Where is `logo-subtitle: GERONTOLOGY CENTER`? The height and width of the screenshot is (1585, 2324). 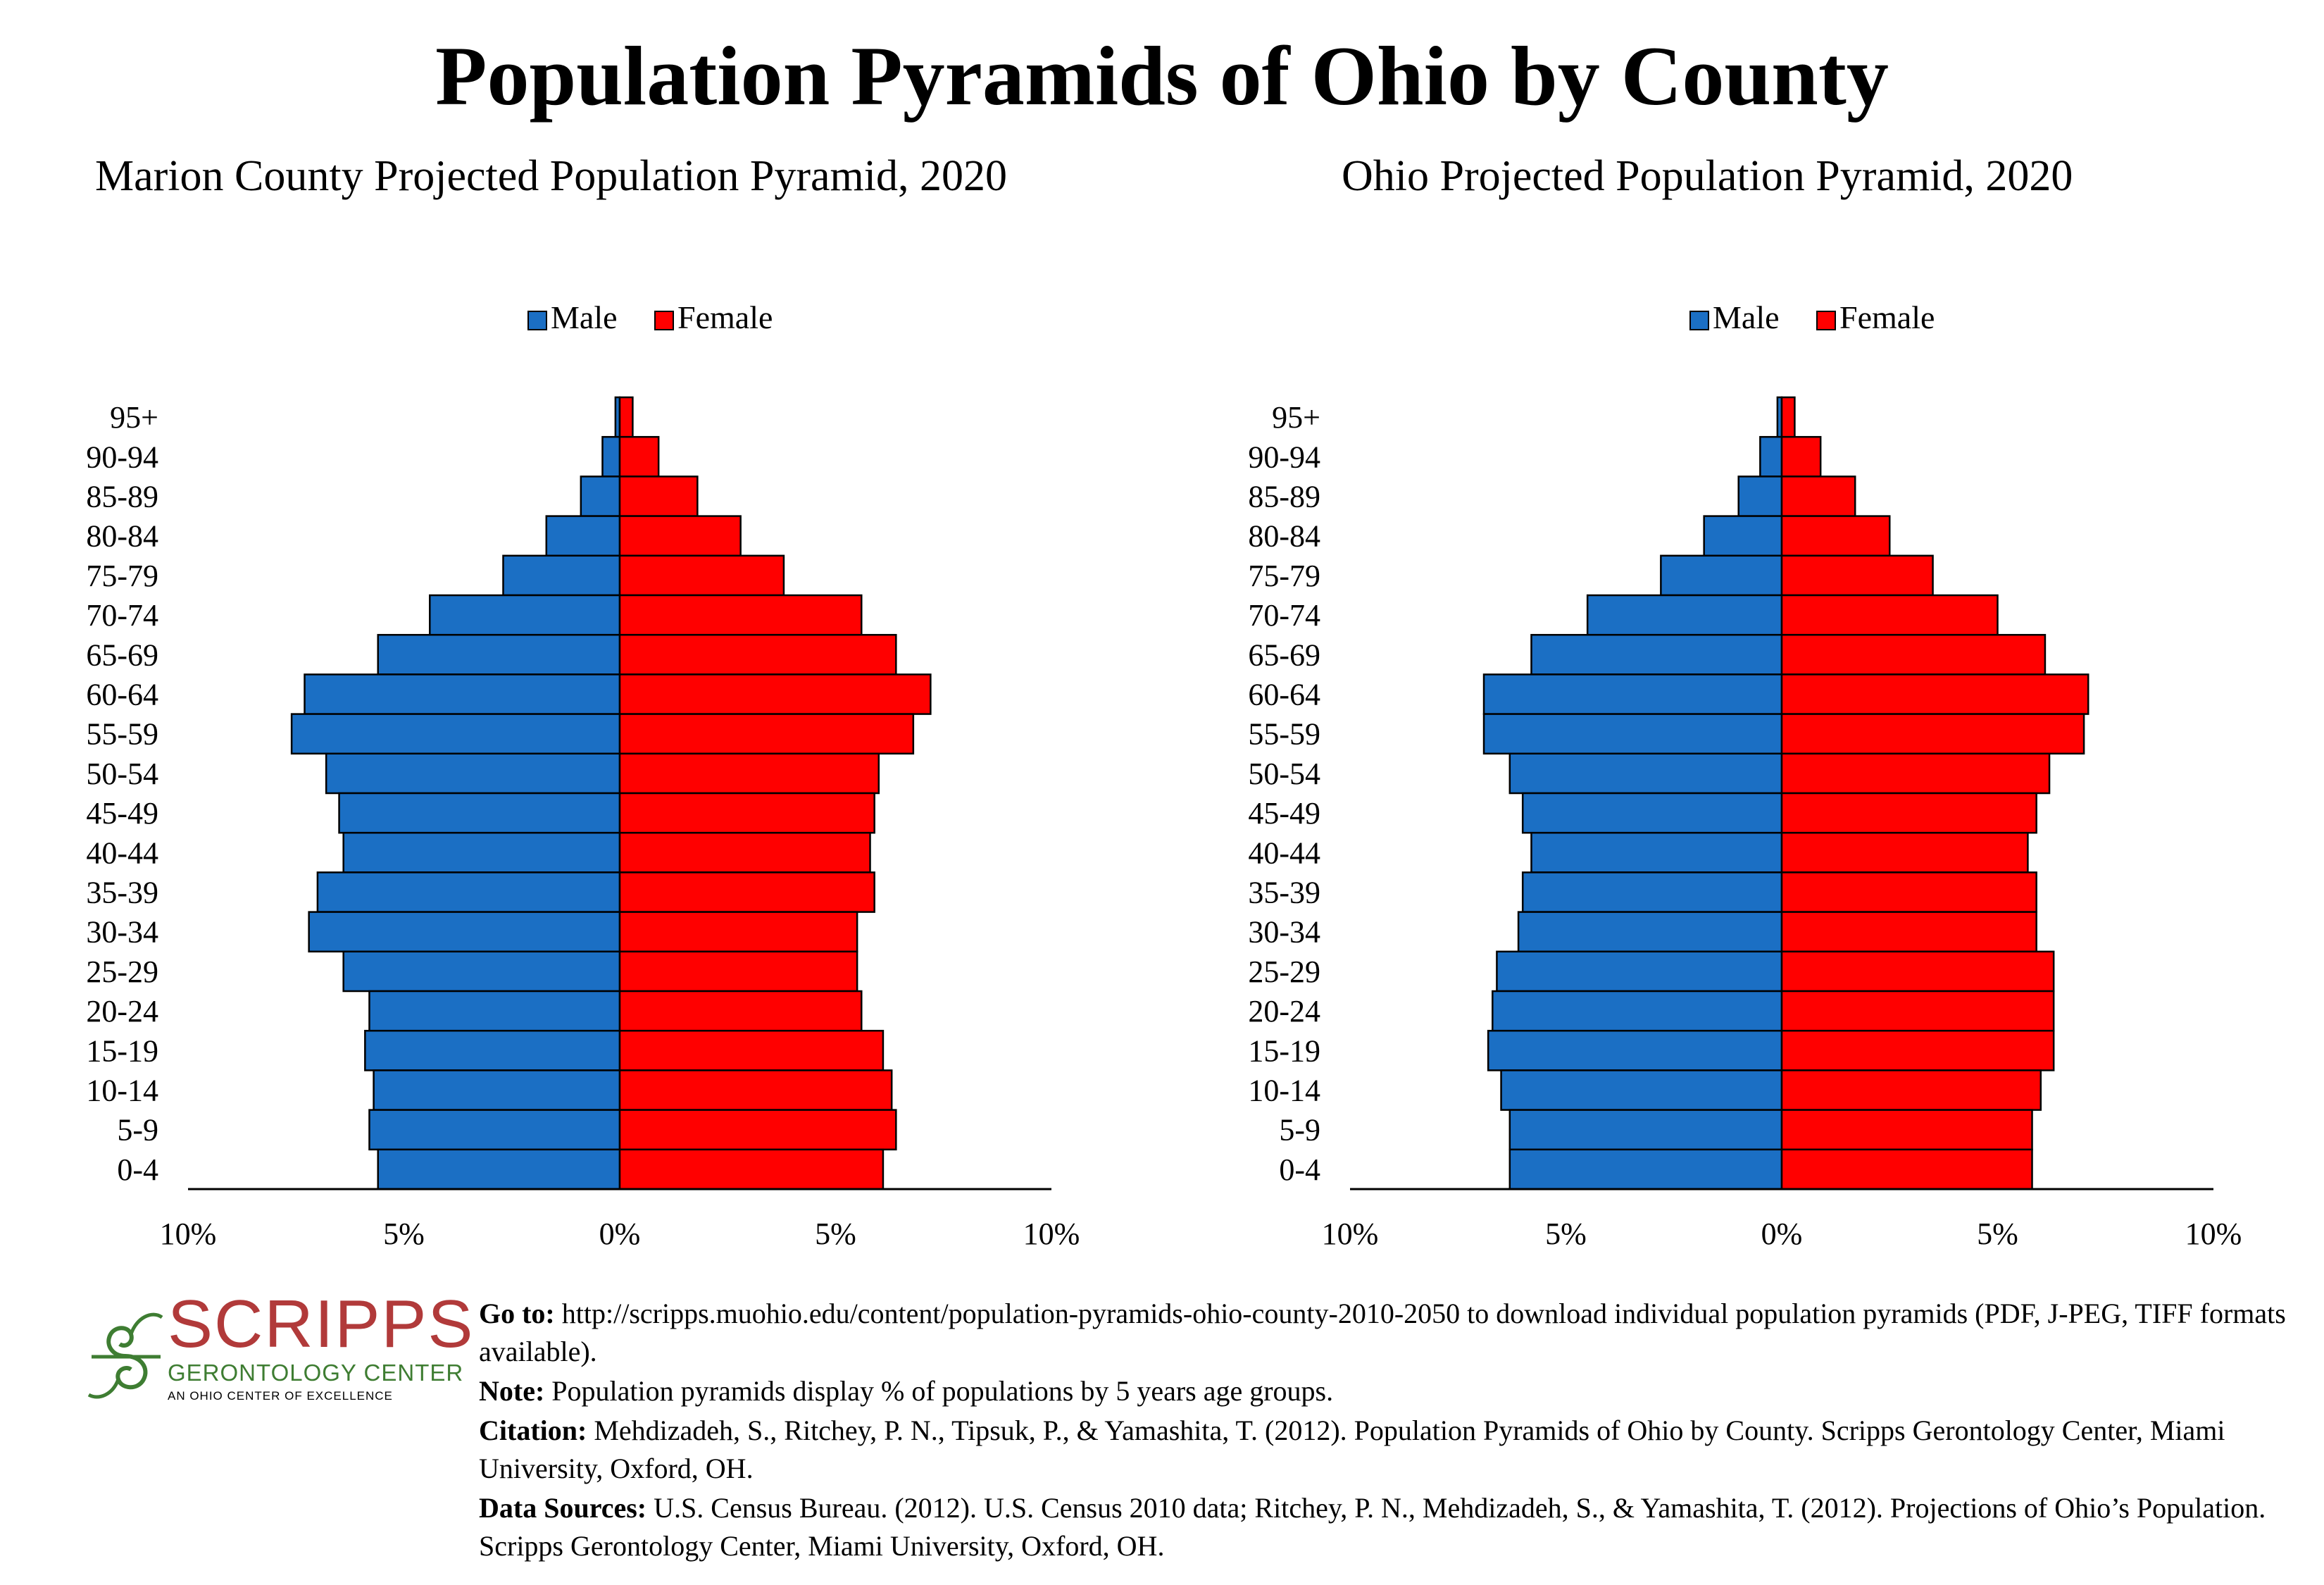
logo-subtitle: GERONTOLOGY CENTER is located at coordinates (316, 1373).